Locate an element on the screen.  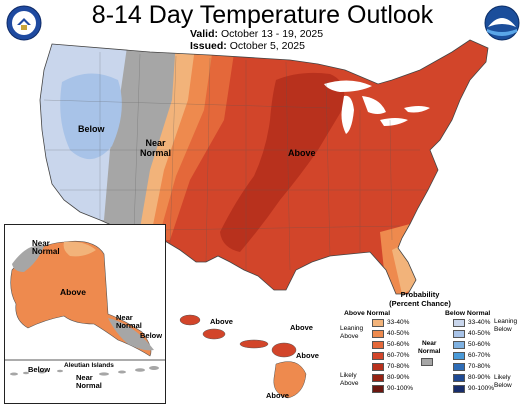
legend-above-bin-label: 60-70% is located at coordinates (398, 355).